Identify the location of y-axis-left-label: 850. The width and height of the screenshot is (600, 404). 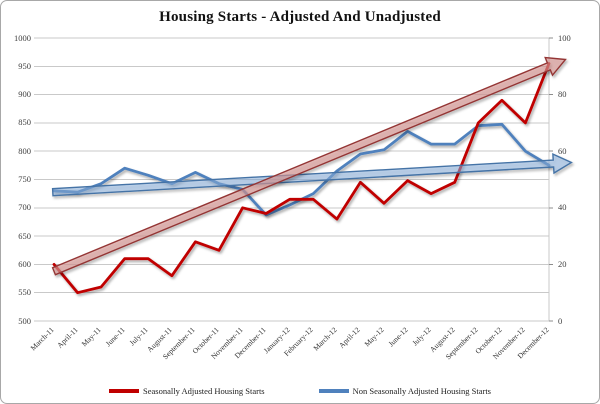
(24, 122).